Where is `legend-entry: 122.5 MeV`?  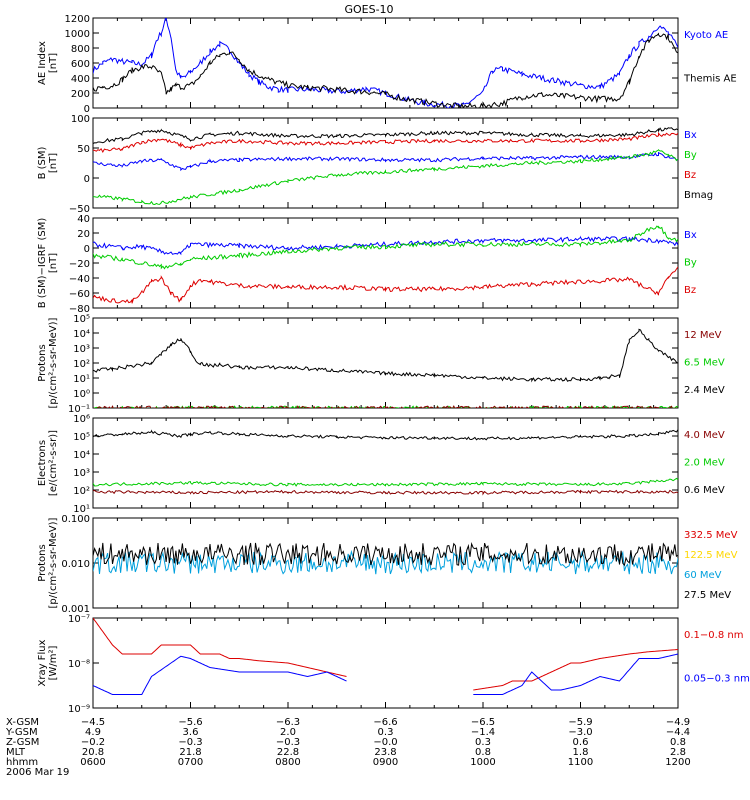 legend-entry: 122.5 MeV is located at coordinates (711, 555).